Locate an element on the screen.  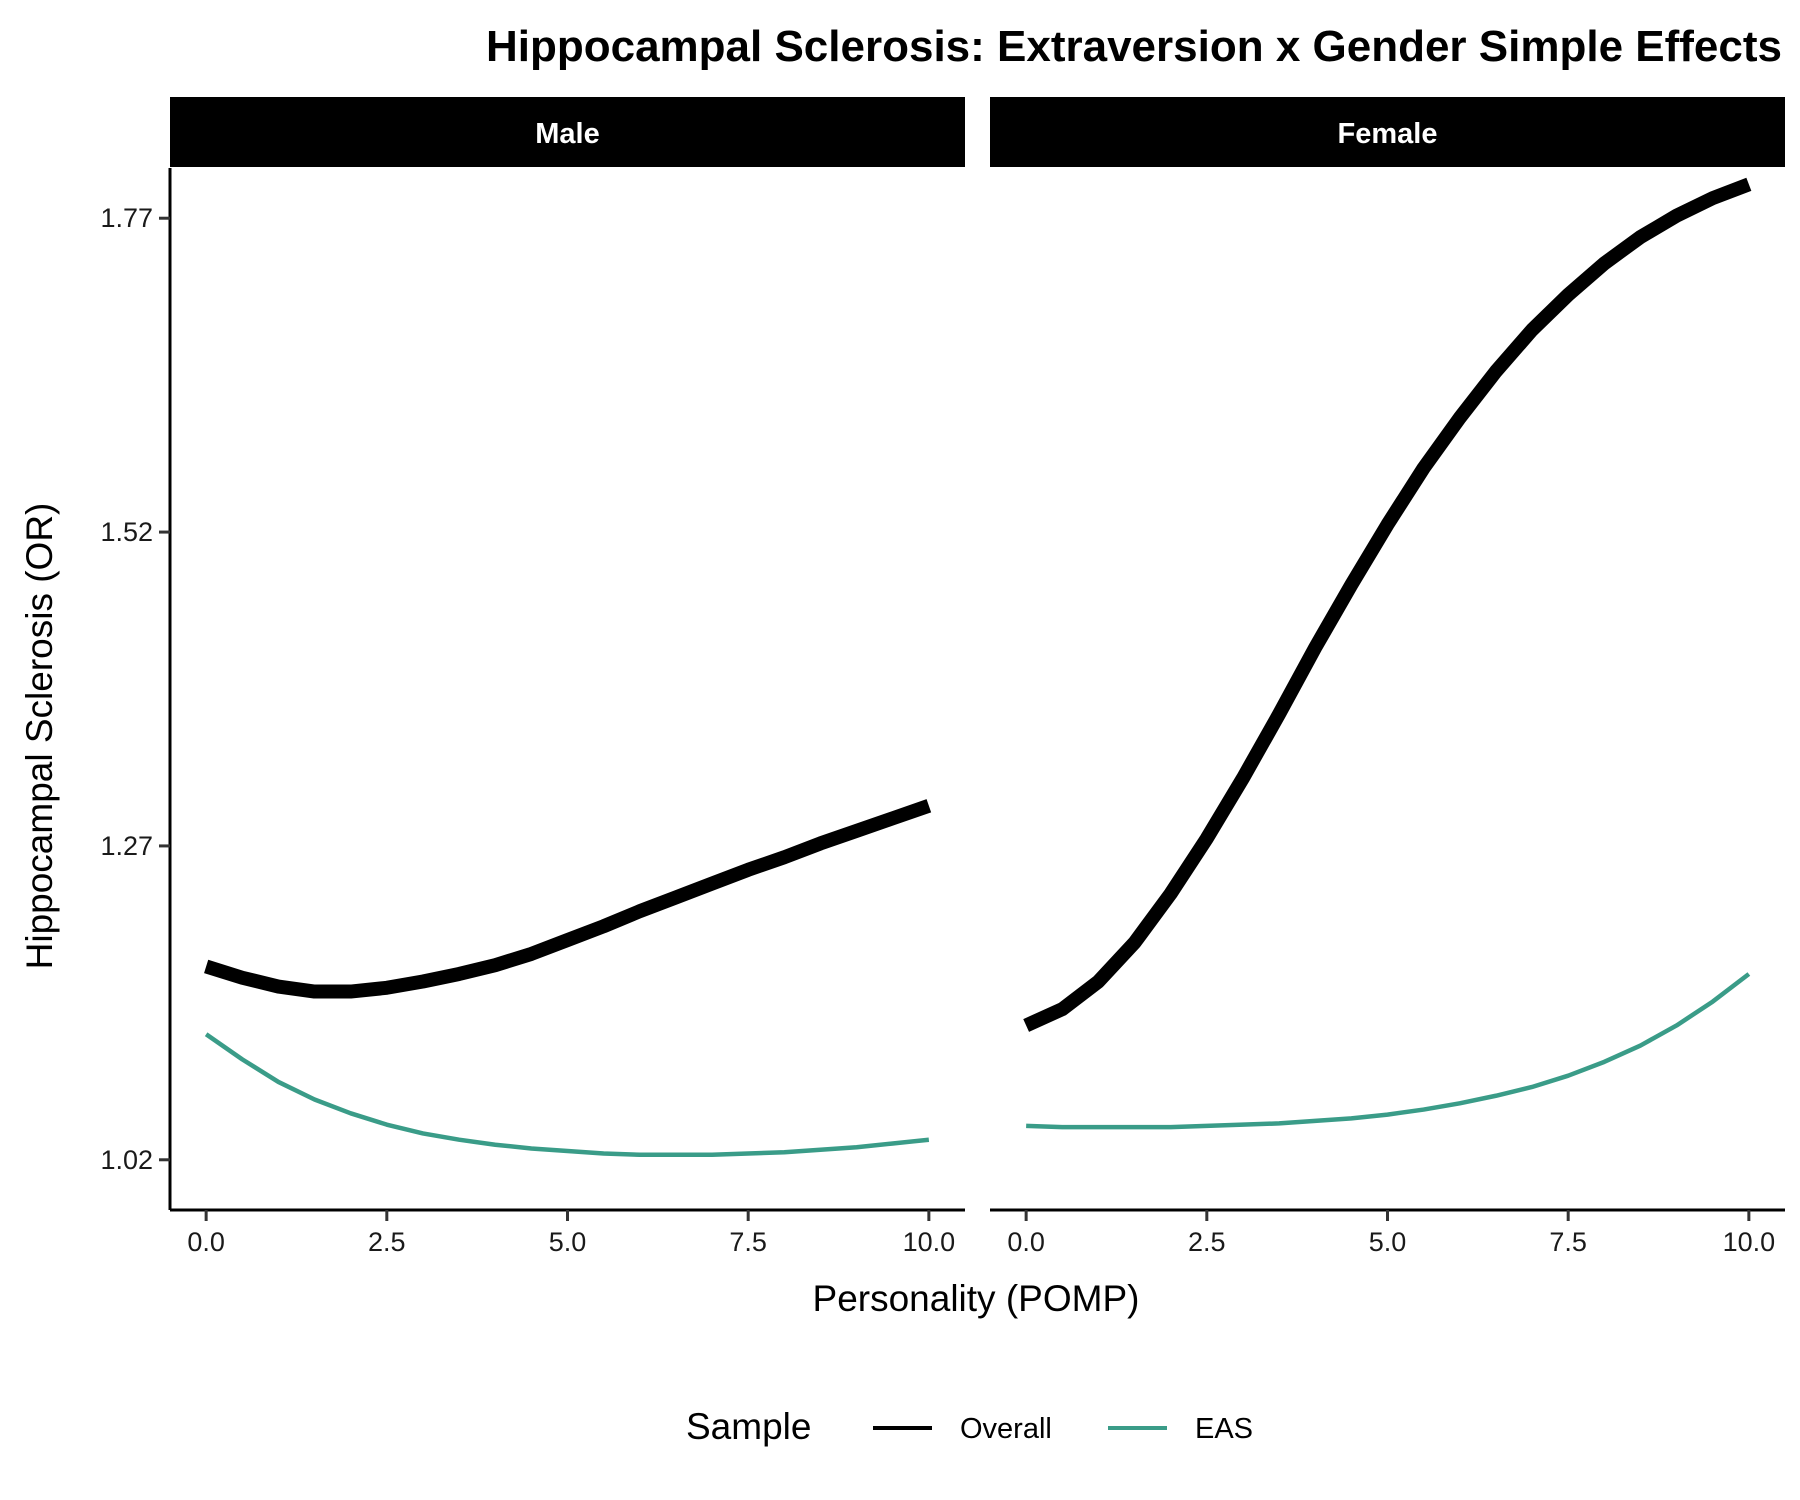
facet-strip-female is located at coordinates (1387, 132).